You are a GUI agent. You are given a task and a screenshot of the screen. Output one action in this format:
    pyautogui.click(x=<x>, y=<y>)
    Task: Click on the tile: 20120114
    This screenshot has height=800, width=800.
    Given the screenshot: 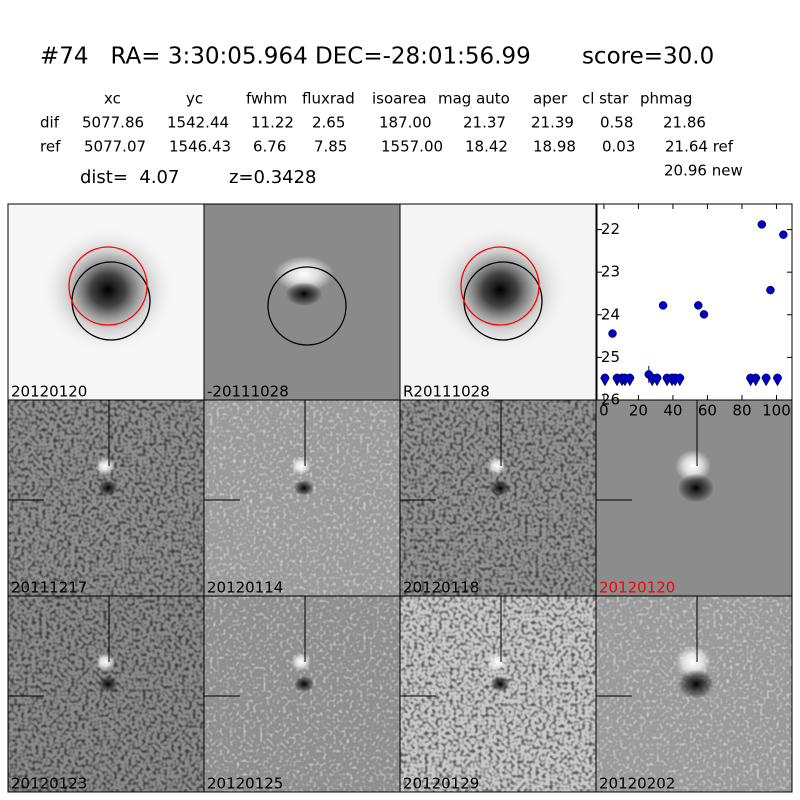 What is the action you would take?
    pyautogui.click(x=302, y=498)
    